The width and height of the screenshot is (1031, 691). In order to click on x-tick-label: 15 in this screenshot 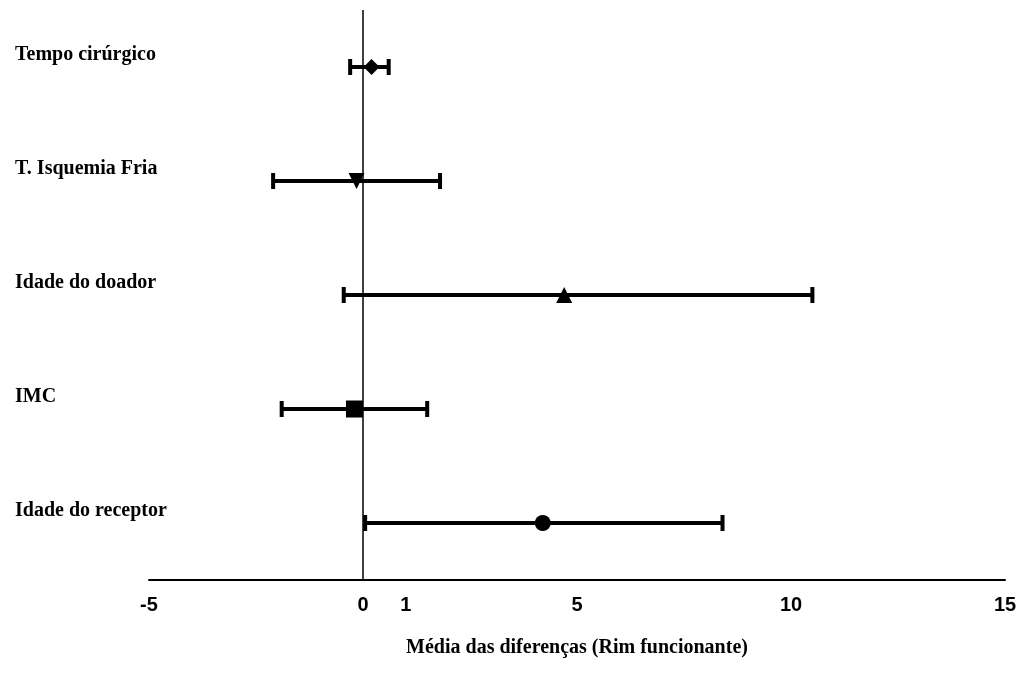, I will do `click(1005, 604)`.